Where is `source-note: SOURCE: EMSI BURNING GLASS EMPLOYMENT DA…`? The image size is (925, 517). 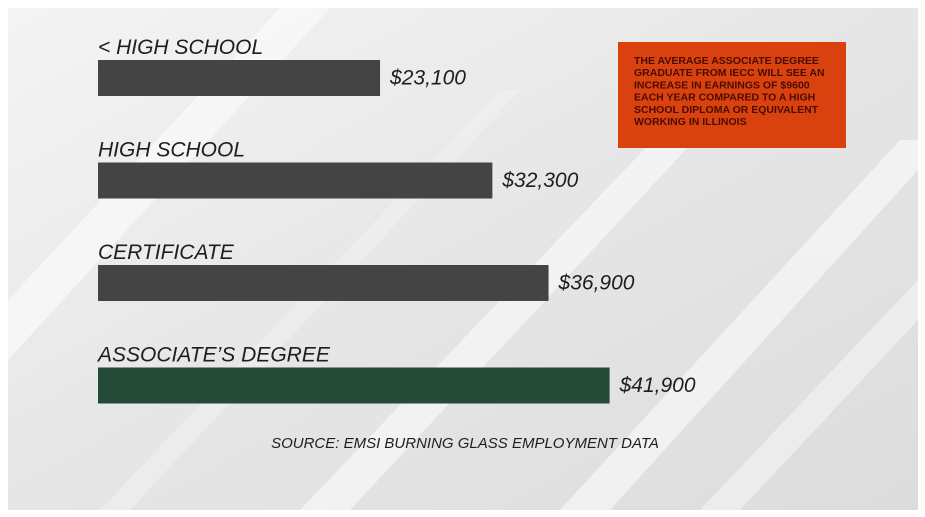 source-note: SOURCE: EMSI BURNING GLASS EMPLOYMENT DA… is located at coordinates (465, 443).